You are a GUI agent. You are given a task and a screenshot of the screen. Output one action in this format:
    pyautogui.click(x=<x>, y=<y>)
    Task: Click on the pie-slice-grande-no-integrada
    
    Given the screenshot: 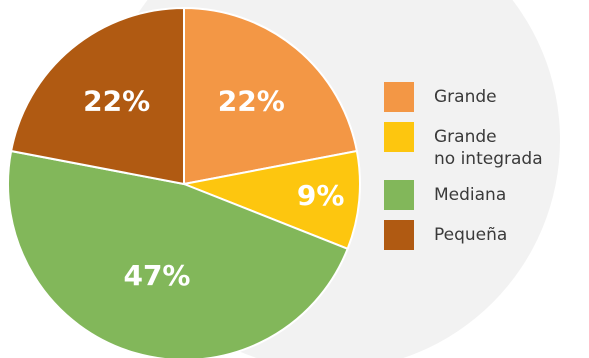 What is the action you would take?
    pyautogui.click(x=270, y=200)
    